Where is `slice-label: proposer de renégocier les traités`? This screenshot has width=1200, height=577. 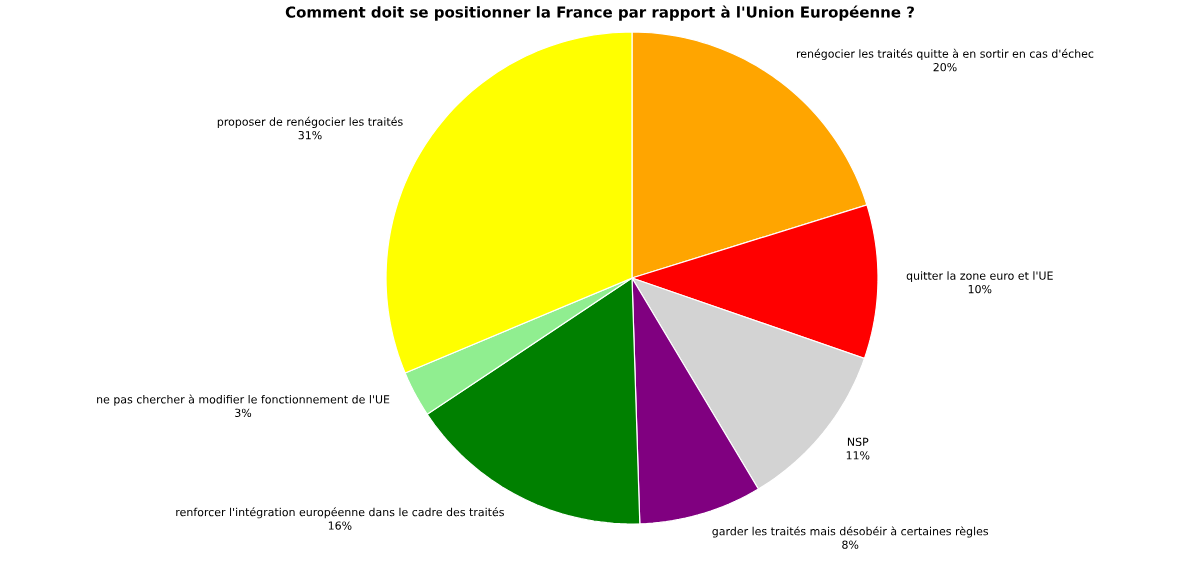
slice-label: proposer de renégocier les traités is located at coordinates (310, 122).